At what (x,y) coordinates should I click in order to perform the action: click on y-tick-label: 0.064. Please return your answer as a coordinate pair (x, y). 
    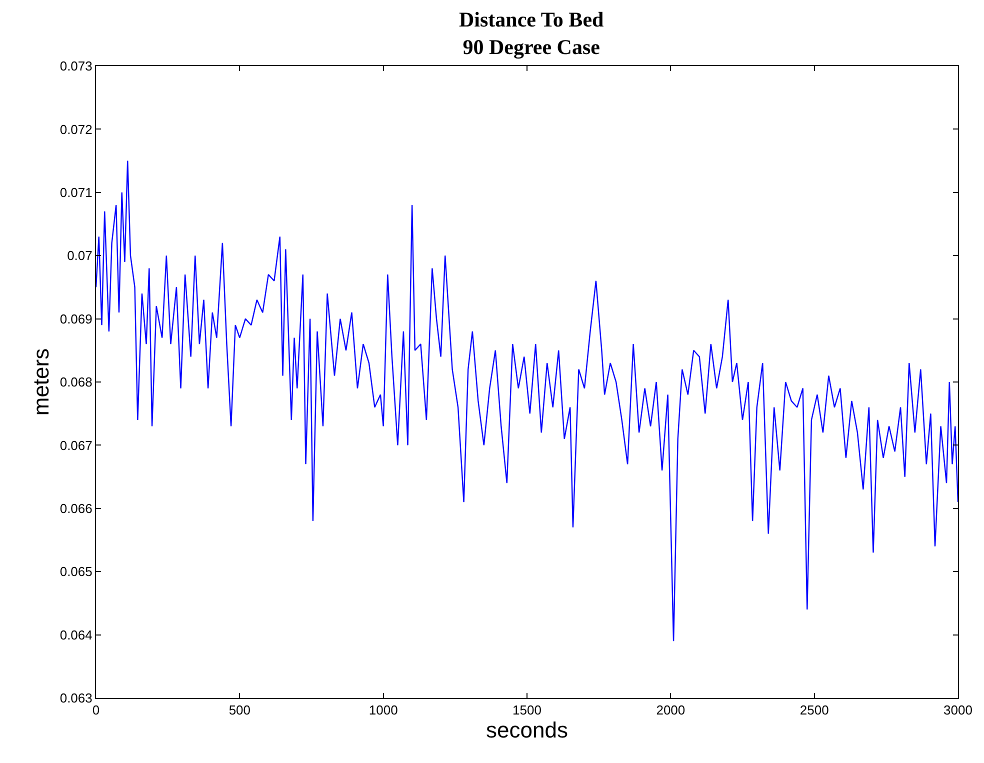
    Looking at the image, I should click on (76, 634).